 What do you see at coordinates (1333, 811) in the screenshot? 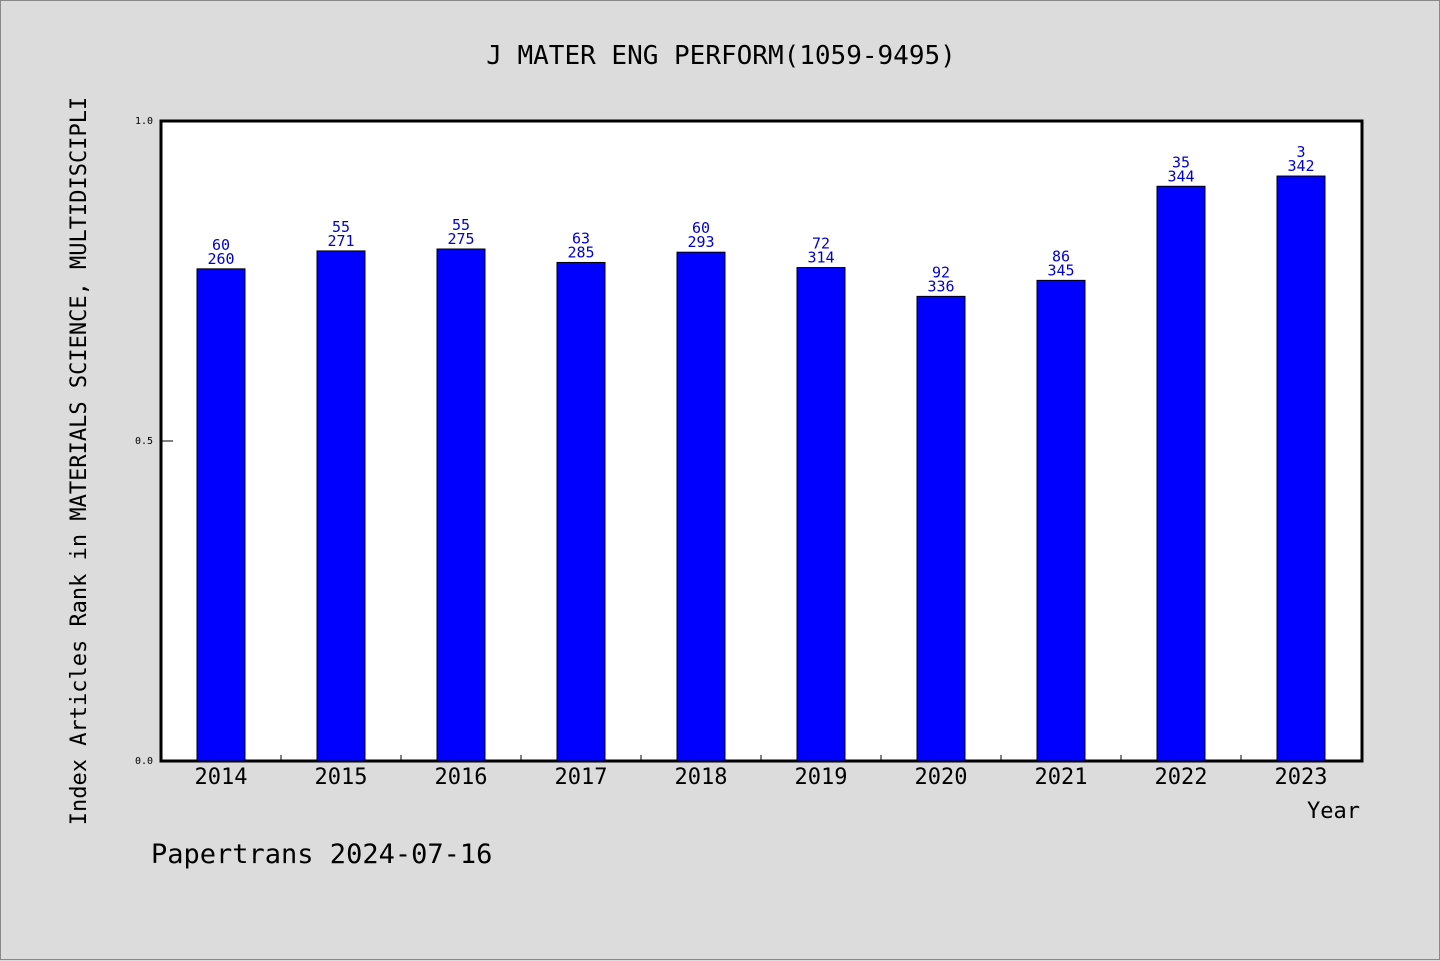
I see `x-axis-label: Year` at bounding box center [1333, 811].